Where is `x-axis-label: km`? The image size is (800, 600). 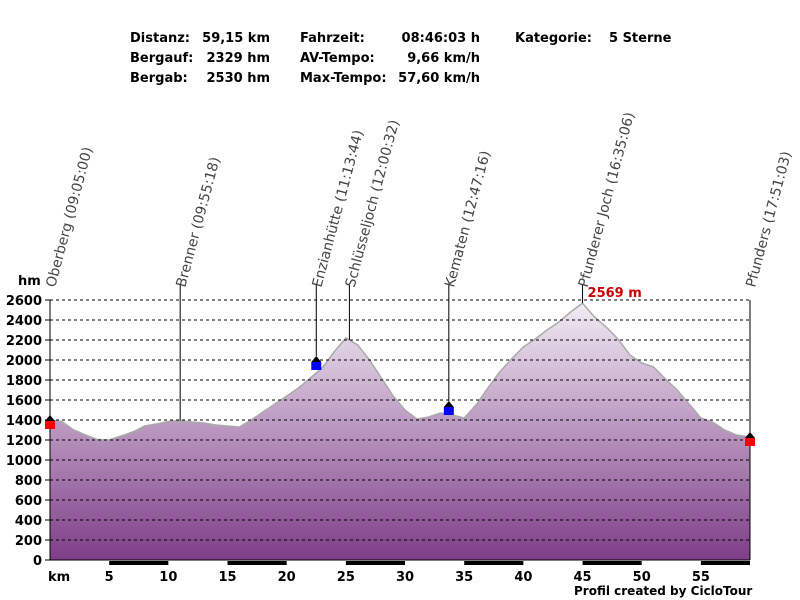
x-axis-label: km is located at coordinates (59, 577).